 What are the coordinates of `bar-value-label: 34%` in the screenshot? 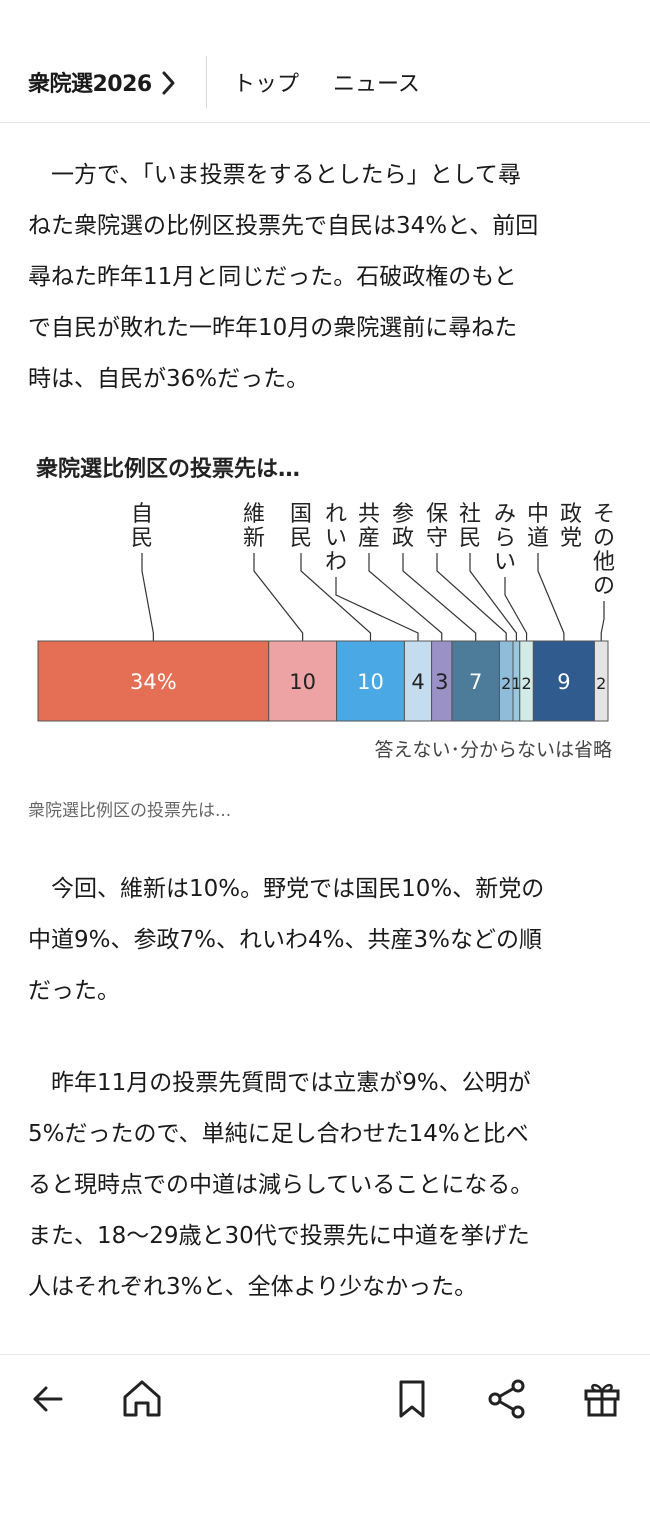 It's located at (153, 682).